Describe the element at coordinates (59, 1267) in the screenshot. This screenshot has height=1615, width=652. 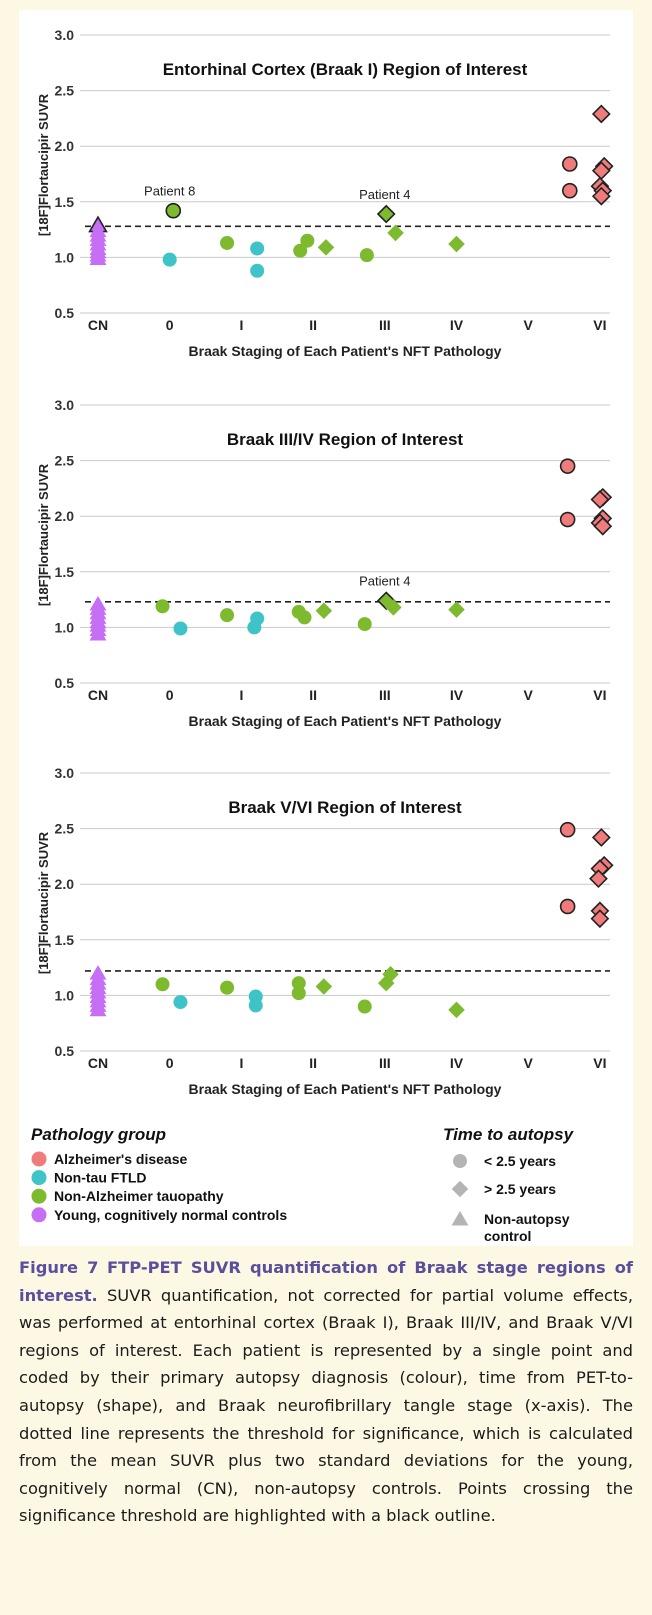
I see `figure-label: Figure 7` at that location.